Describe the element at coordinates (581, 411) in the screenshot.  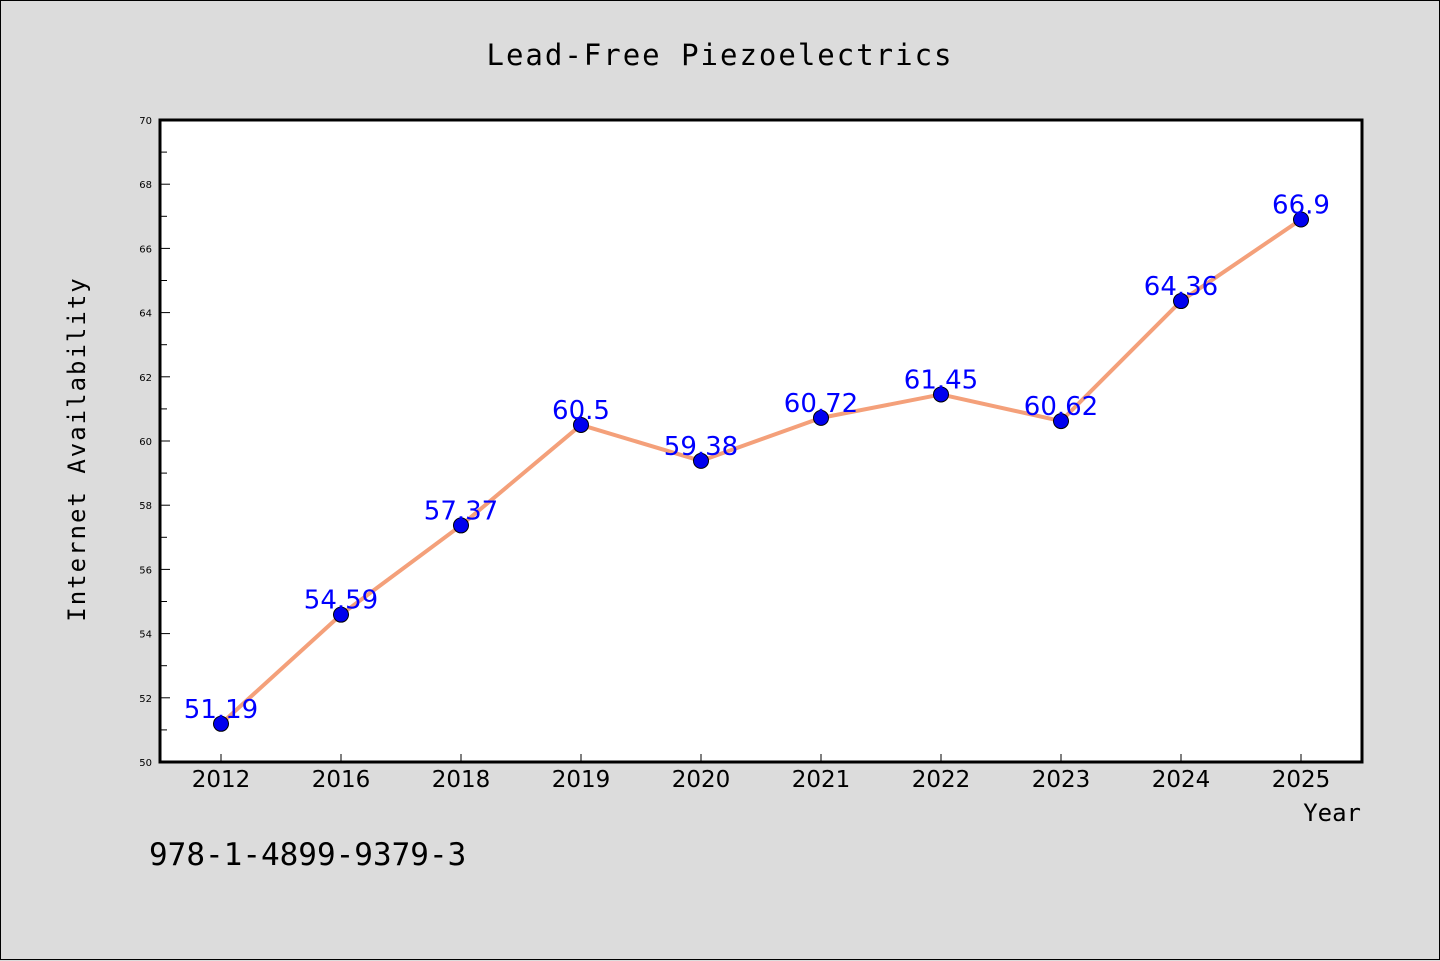
I see `data-label: 60.5` at that location.